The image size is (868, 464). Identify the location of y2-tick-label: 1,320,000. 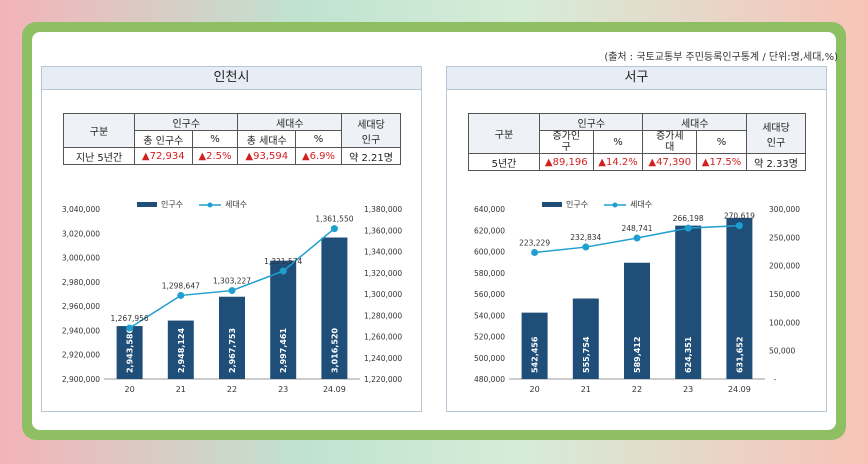
(383, 273).